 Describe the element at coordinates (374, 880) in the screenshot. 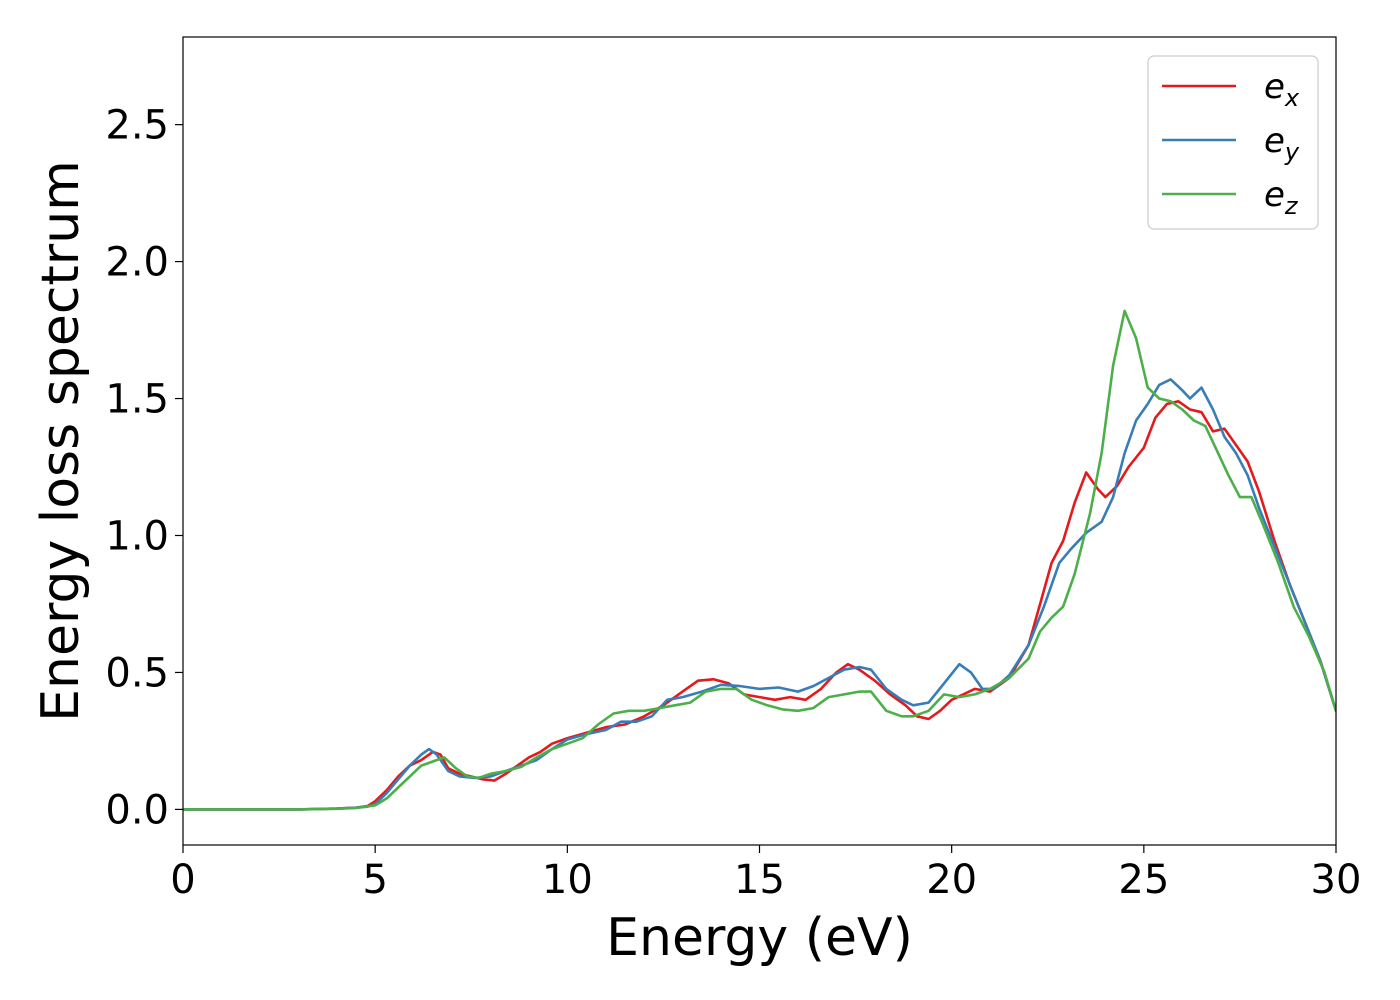

I see `x-tick-label: 5` at that location.